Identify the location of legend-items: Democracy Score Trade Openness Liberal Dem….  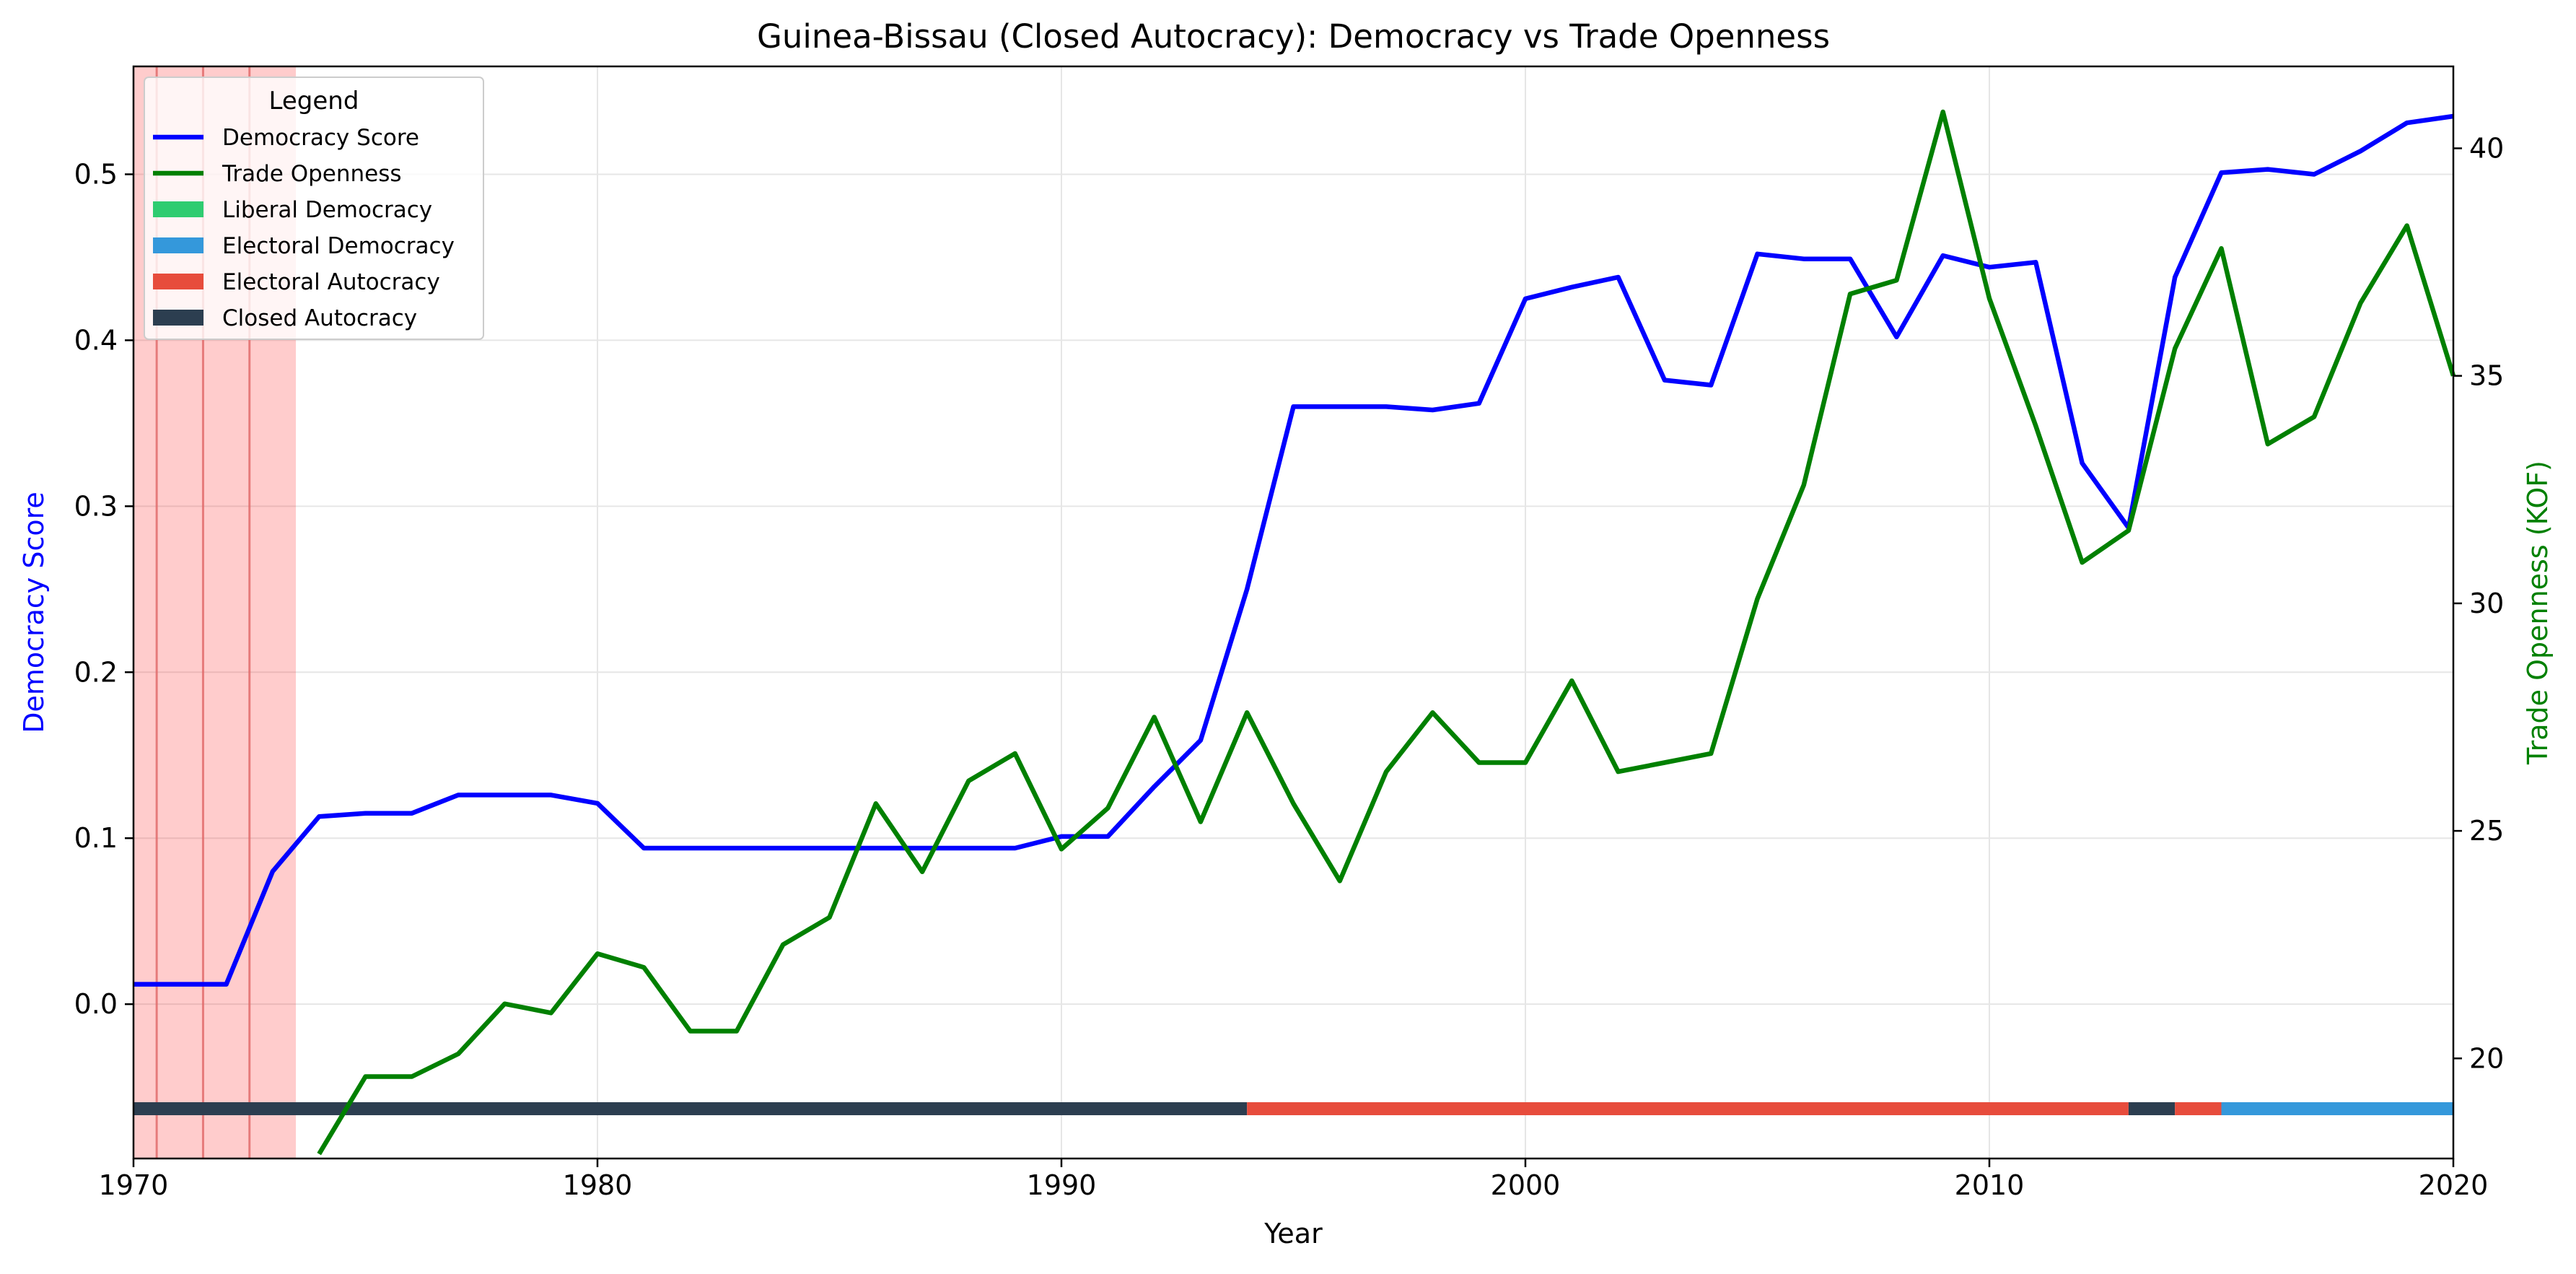
(304, 228).